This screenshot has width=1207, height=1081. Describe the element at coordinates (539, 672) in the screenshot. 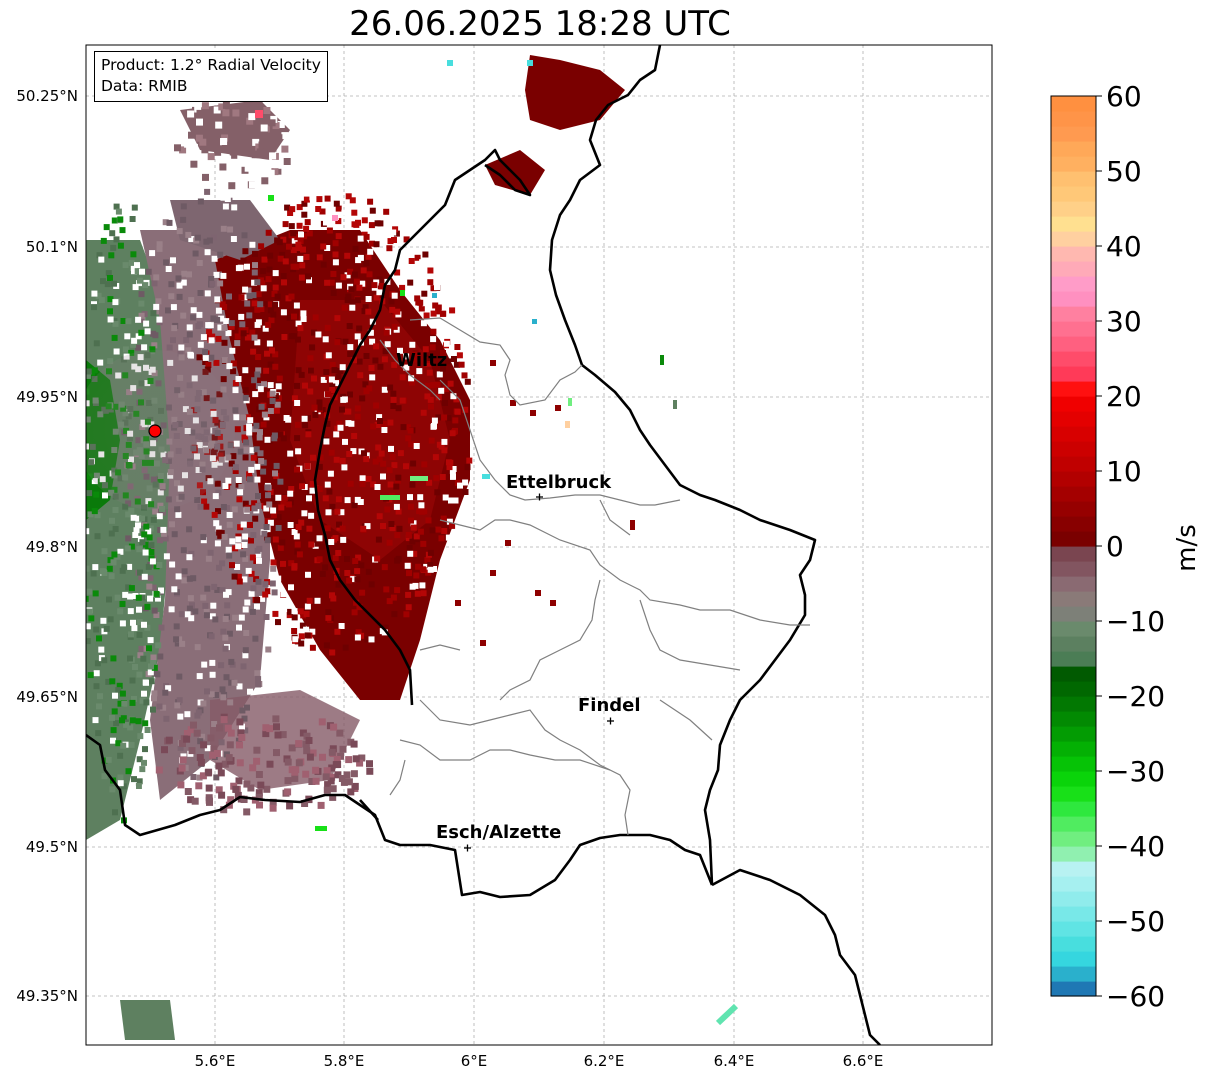

I see `city-markers` at that location.